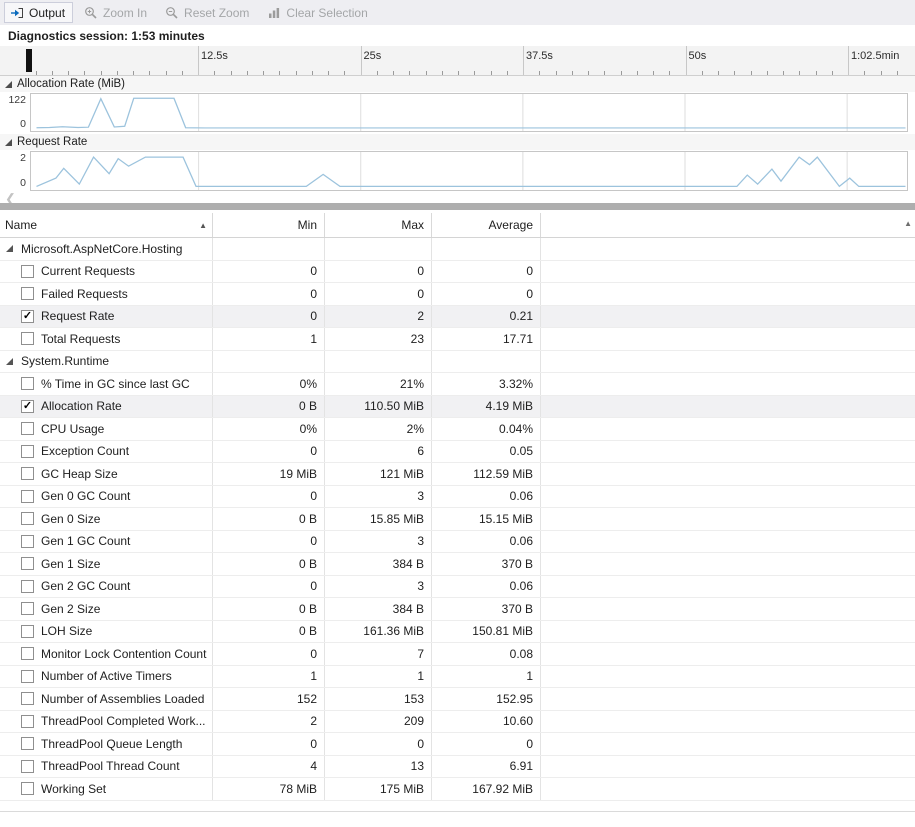  Describe the element at coordinates (457, 519) in the screenshot. I see `counter-row: Gen 0 Size 0 B 15.85 MiB 15.15 MiB` at that location.